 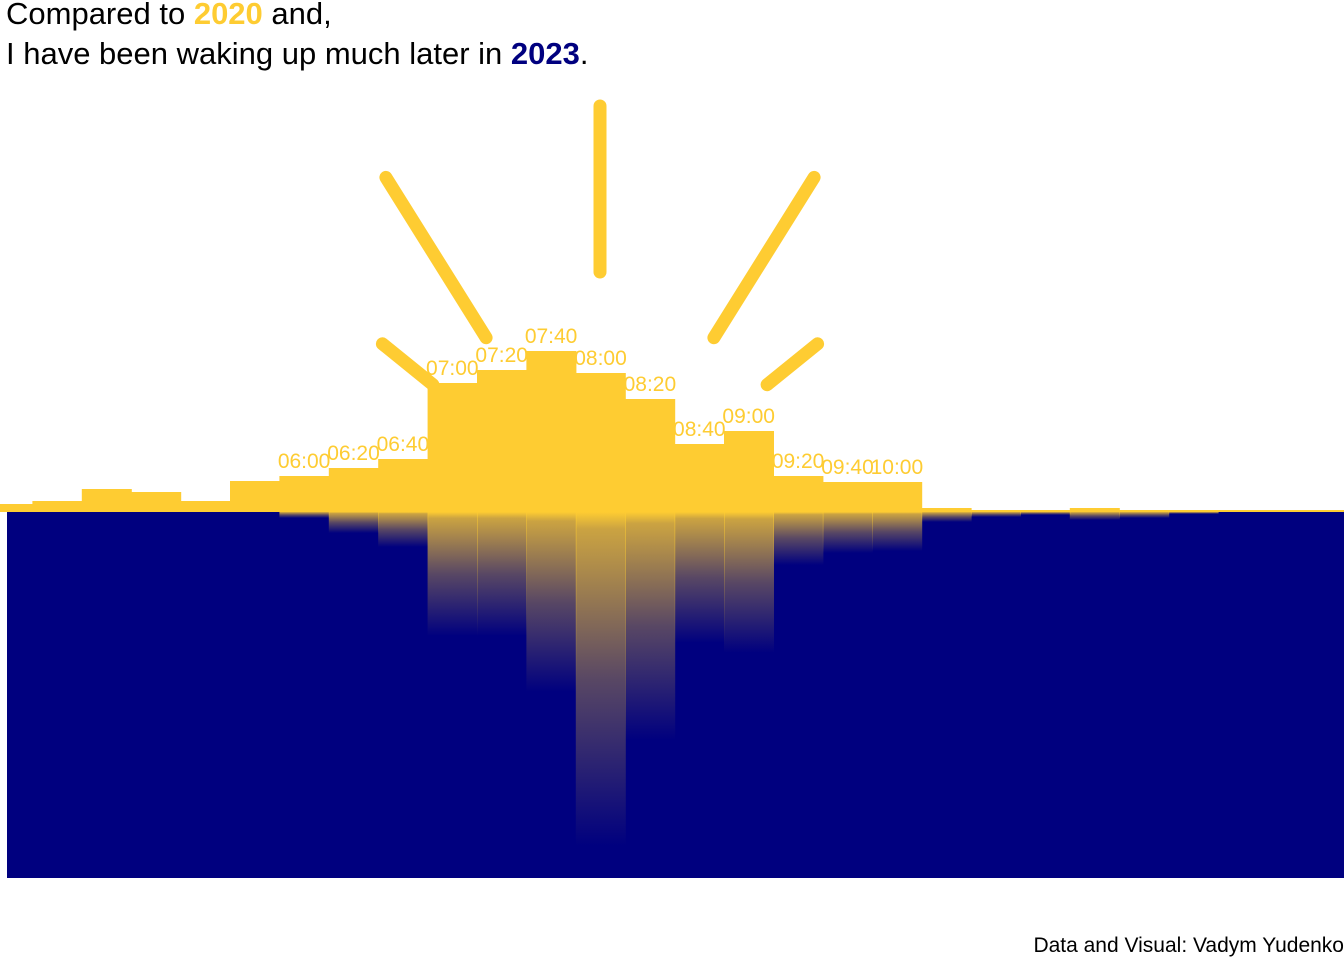 What do you see at coordinates (57, 506) in the screenshot?
I see `bar-2020-04:20` at bounding box center [57, 506].